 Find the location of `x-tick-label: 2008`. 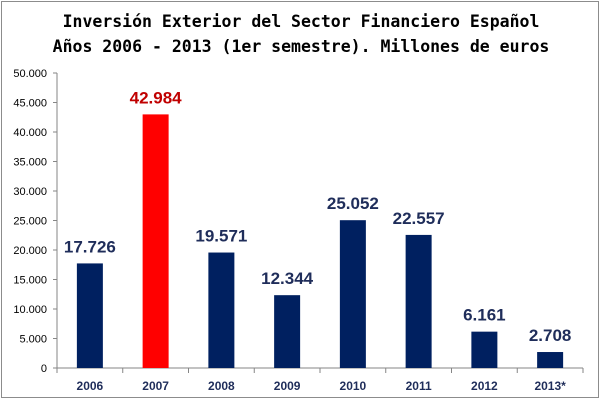

x-tick-label: 2008 is located at coordinates (221, 386).